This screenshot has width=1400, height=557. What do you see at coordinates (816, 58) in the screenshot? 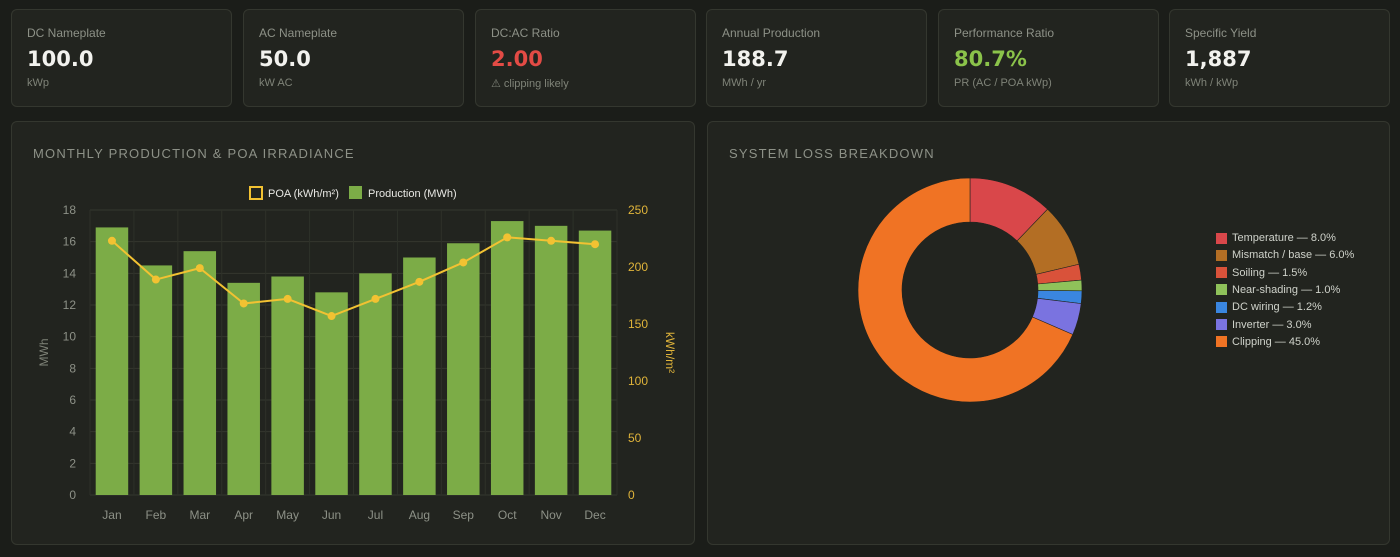
I see `kpi-annual-production: Annual Production 188.7 MWh / yr` at bounding box center [816, 58].